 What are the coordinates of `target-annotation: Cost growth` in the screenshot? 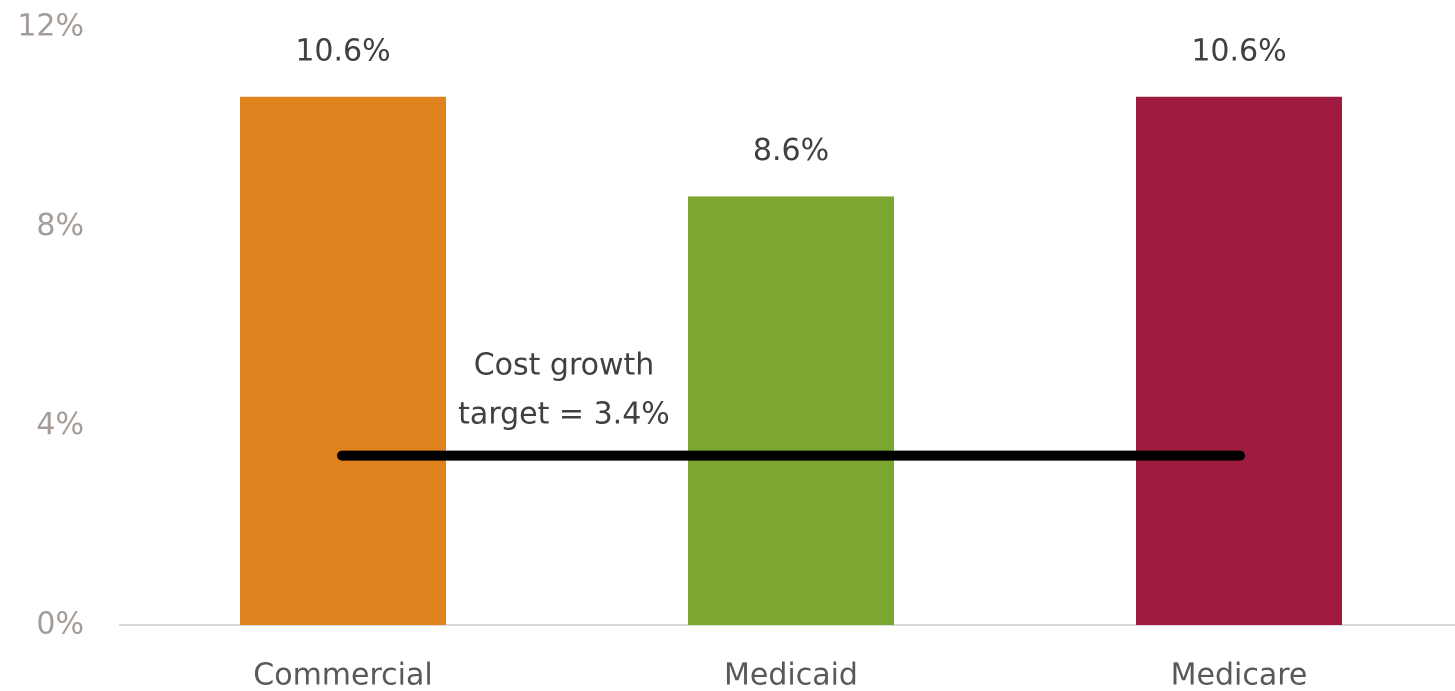 It's located at (564, 365).